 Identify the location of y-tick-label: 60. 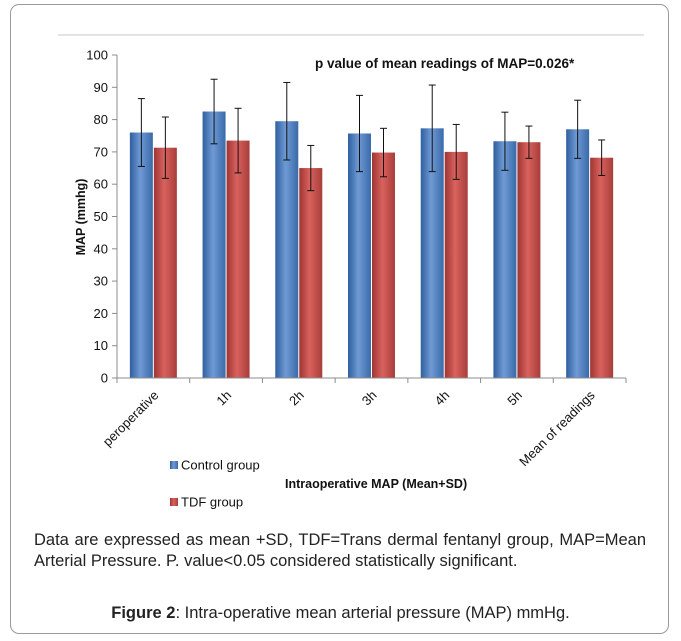
(101, 184).